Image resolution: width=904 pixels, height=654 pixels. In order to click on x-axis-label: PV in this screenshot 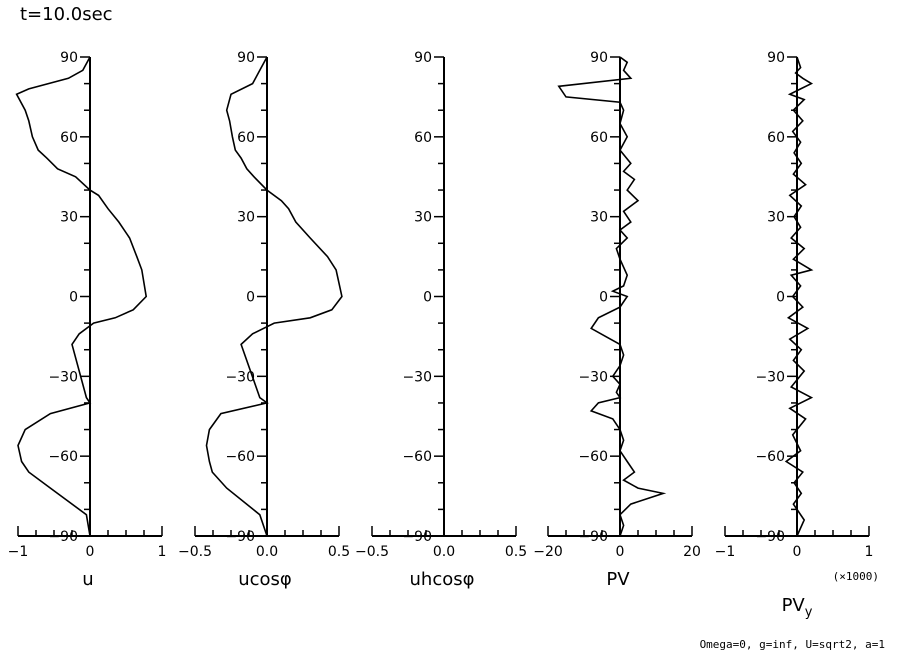, I will do `click(618, 579)`.